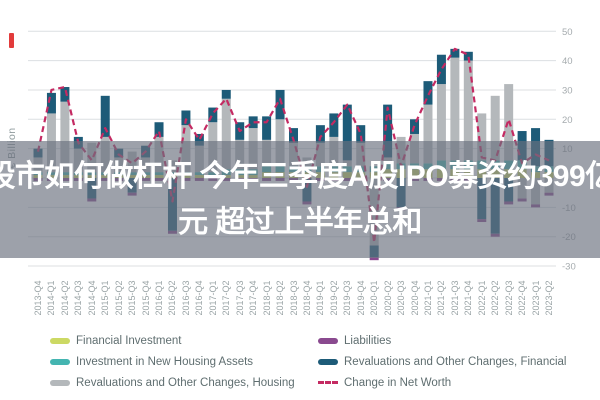 Image resolution: width=600 pixels, height=400 pixels. I want to click on x-axis-label: 2014-Q2, so click(64, 298).